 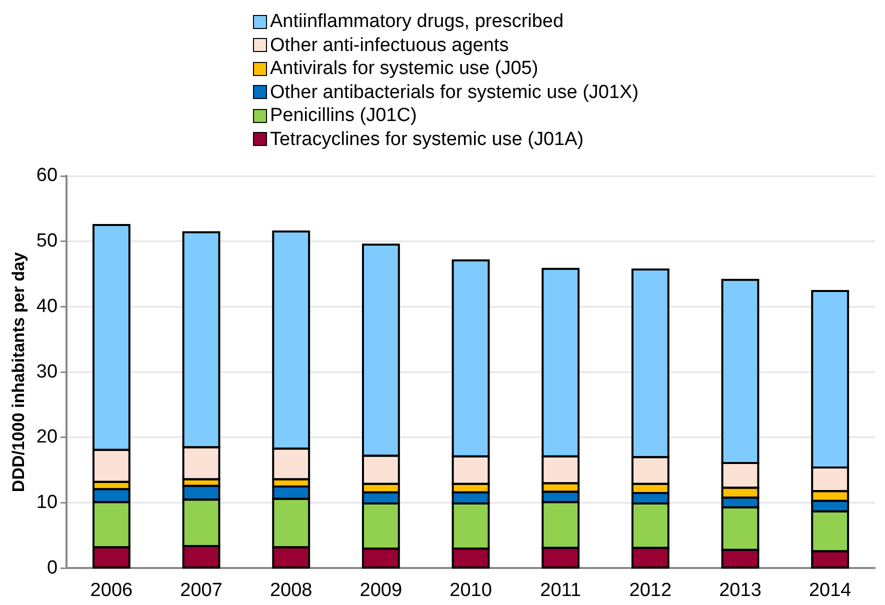 What do you see at coordinates (404, 68) in the screenshot?
I see `legend-label: Antivirals for systemic use (J05)` at bounding box center [404, 68].